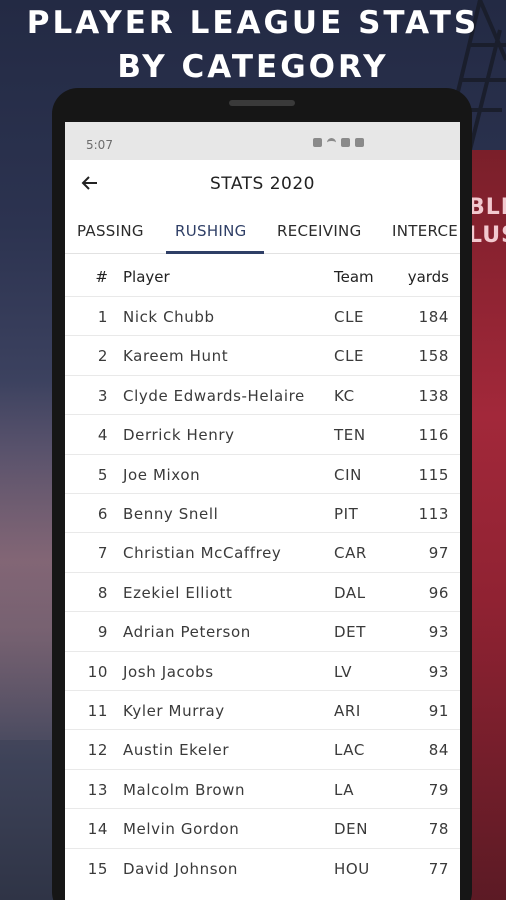 This screenshot has width=506, height=900. I want to click on back-button, so click(93, 186).